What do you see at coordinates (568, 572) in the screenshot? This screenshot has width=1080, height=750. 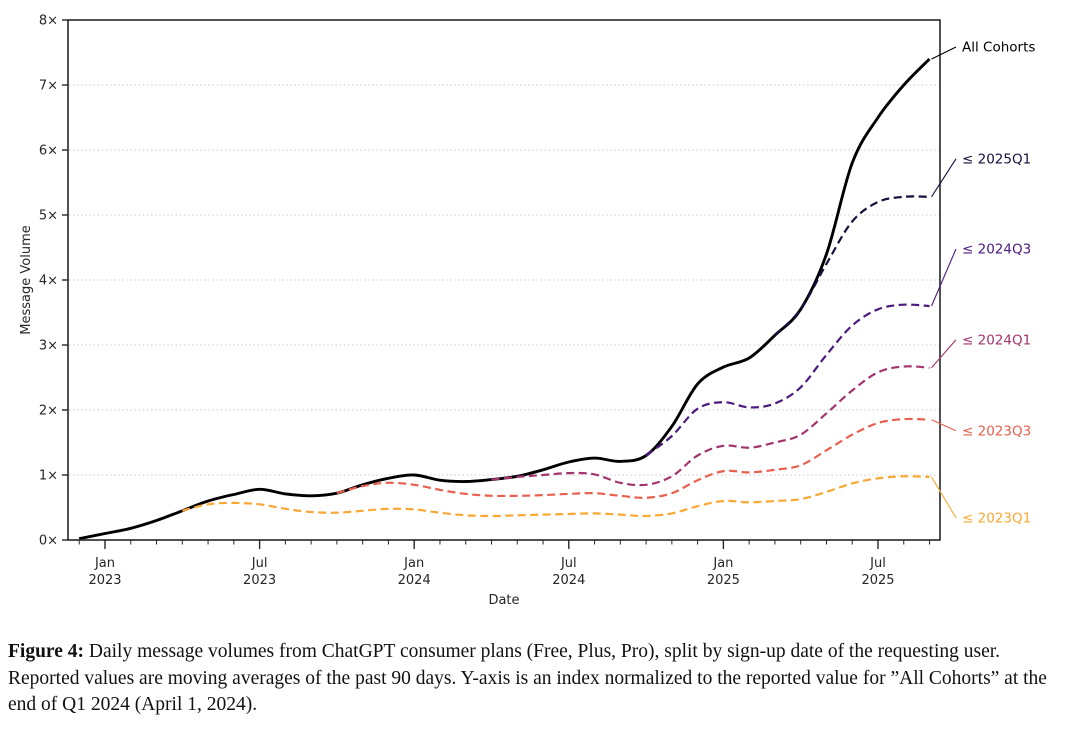 I see `x-tick-label: Jul 2024` at bounding box center [568, 572].